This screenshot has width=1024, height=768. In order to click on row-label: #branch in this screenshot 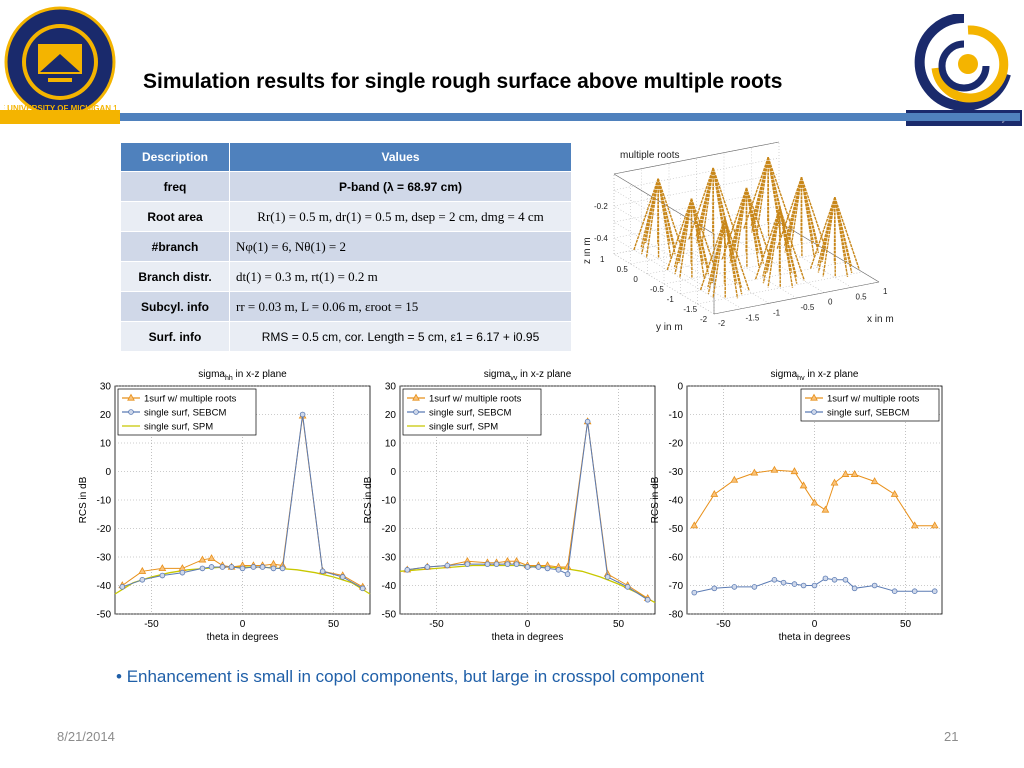, I will do `click(175, 246)`.